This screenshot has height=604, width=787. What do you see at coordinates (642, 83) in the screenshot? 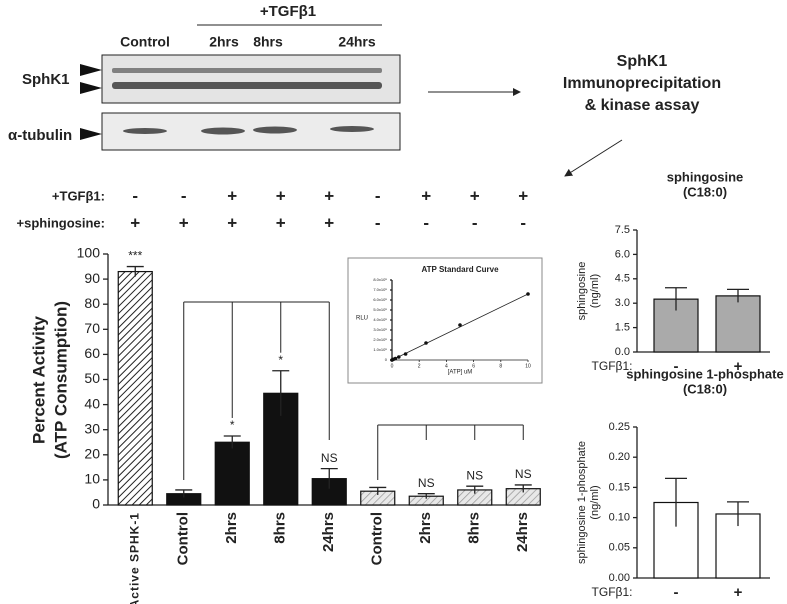
I see `assay-label: Immunoprecipitation` at bounding box center [642, 83].